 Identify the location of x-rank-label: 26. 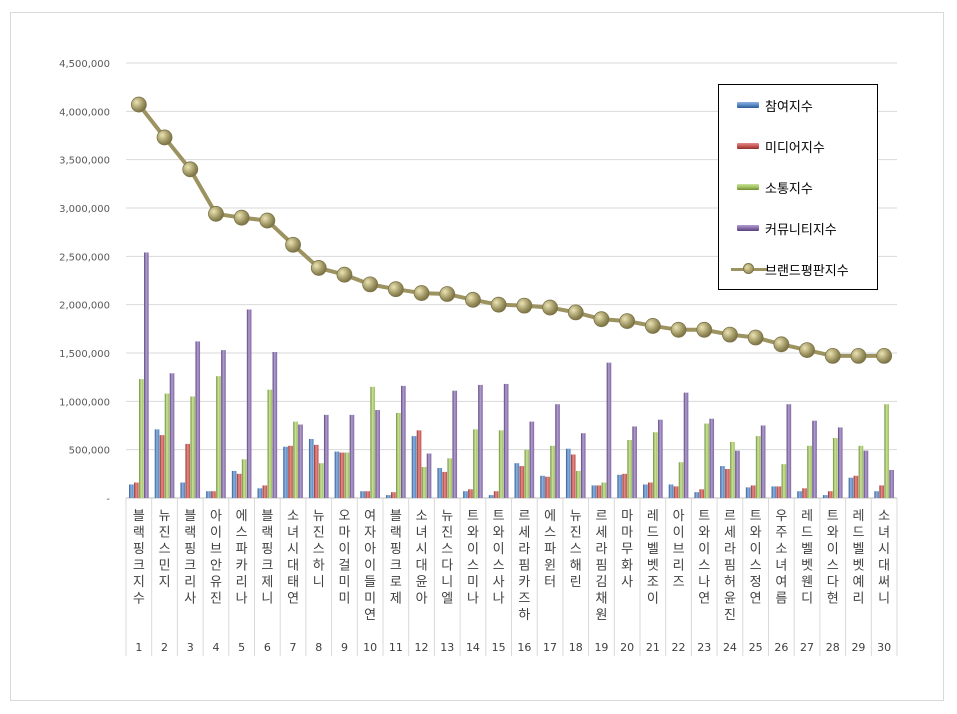
(781, 647).